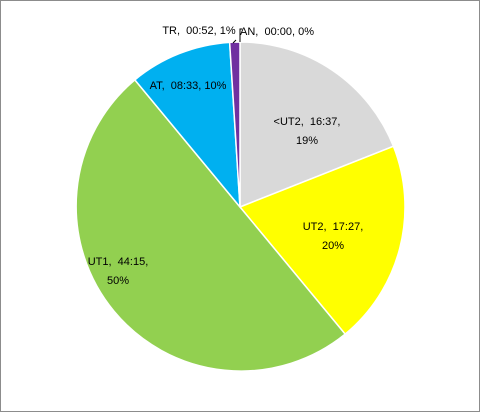 The image size is (480, 412). I want to click on data-label: <UT2, 16:37,, so click(307, 122).